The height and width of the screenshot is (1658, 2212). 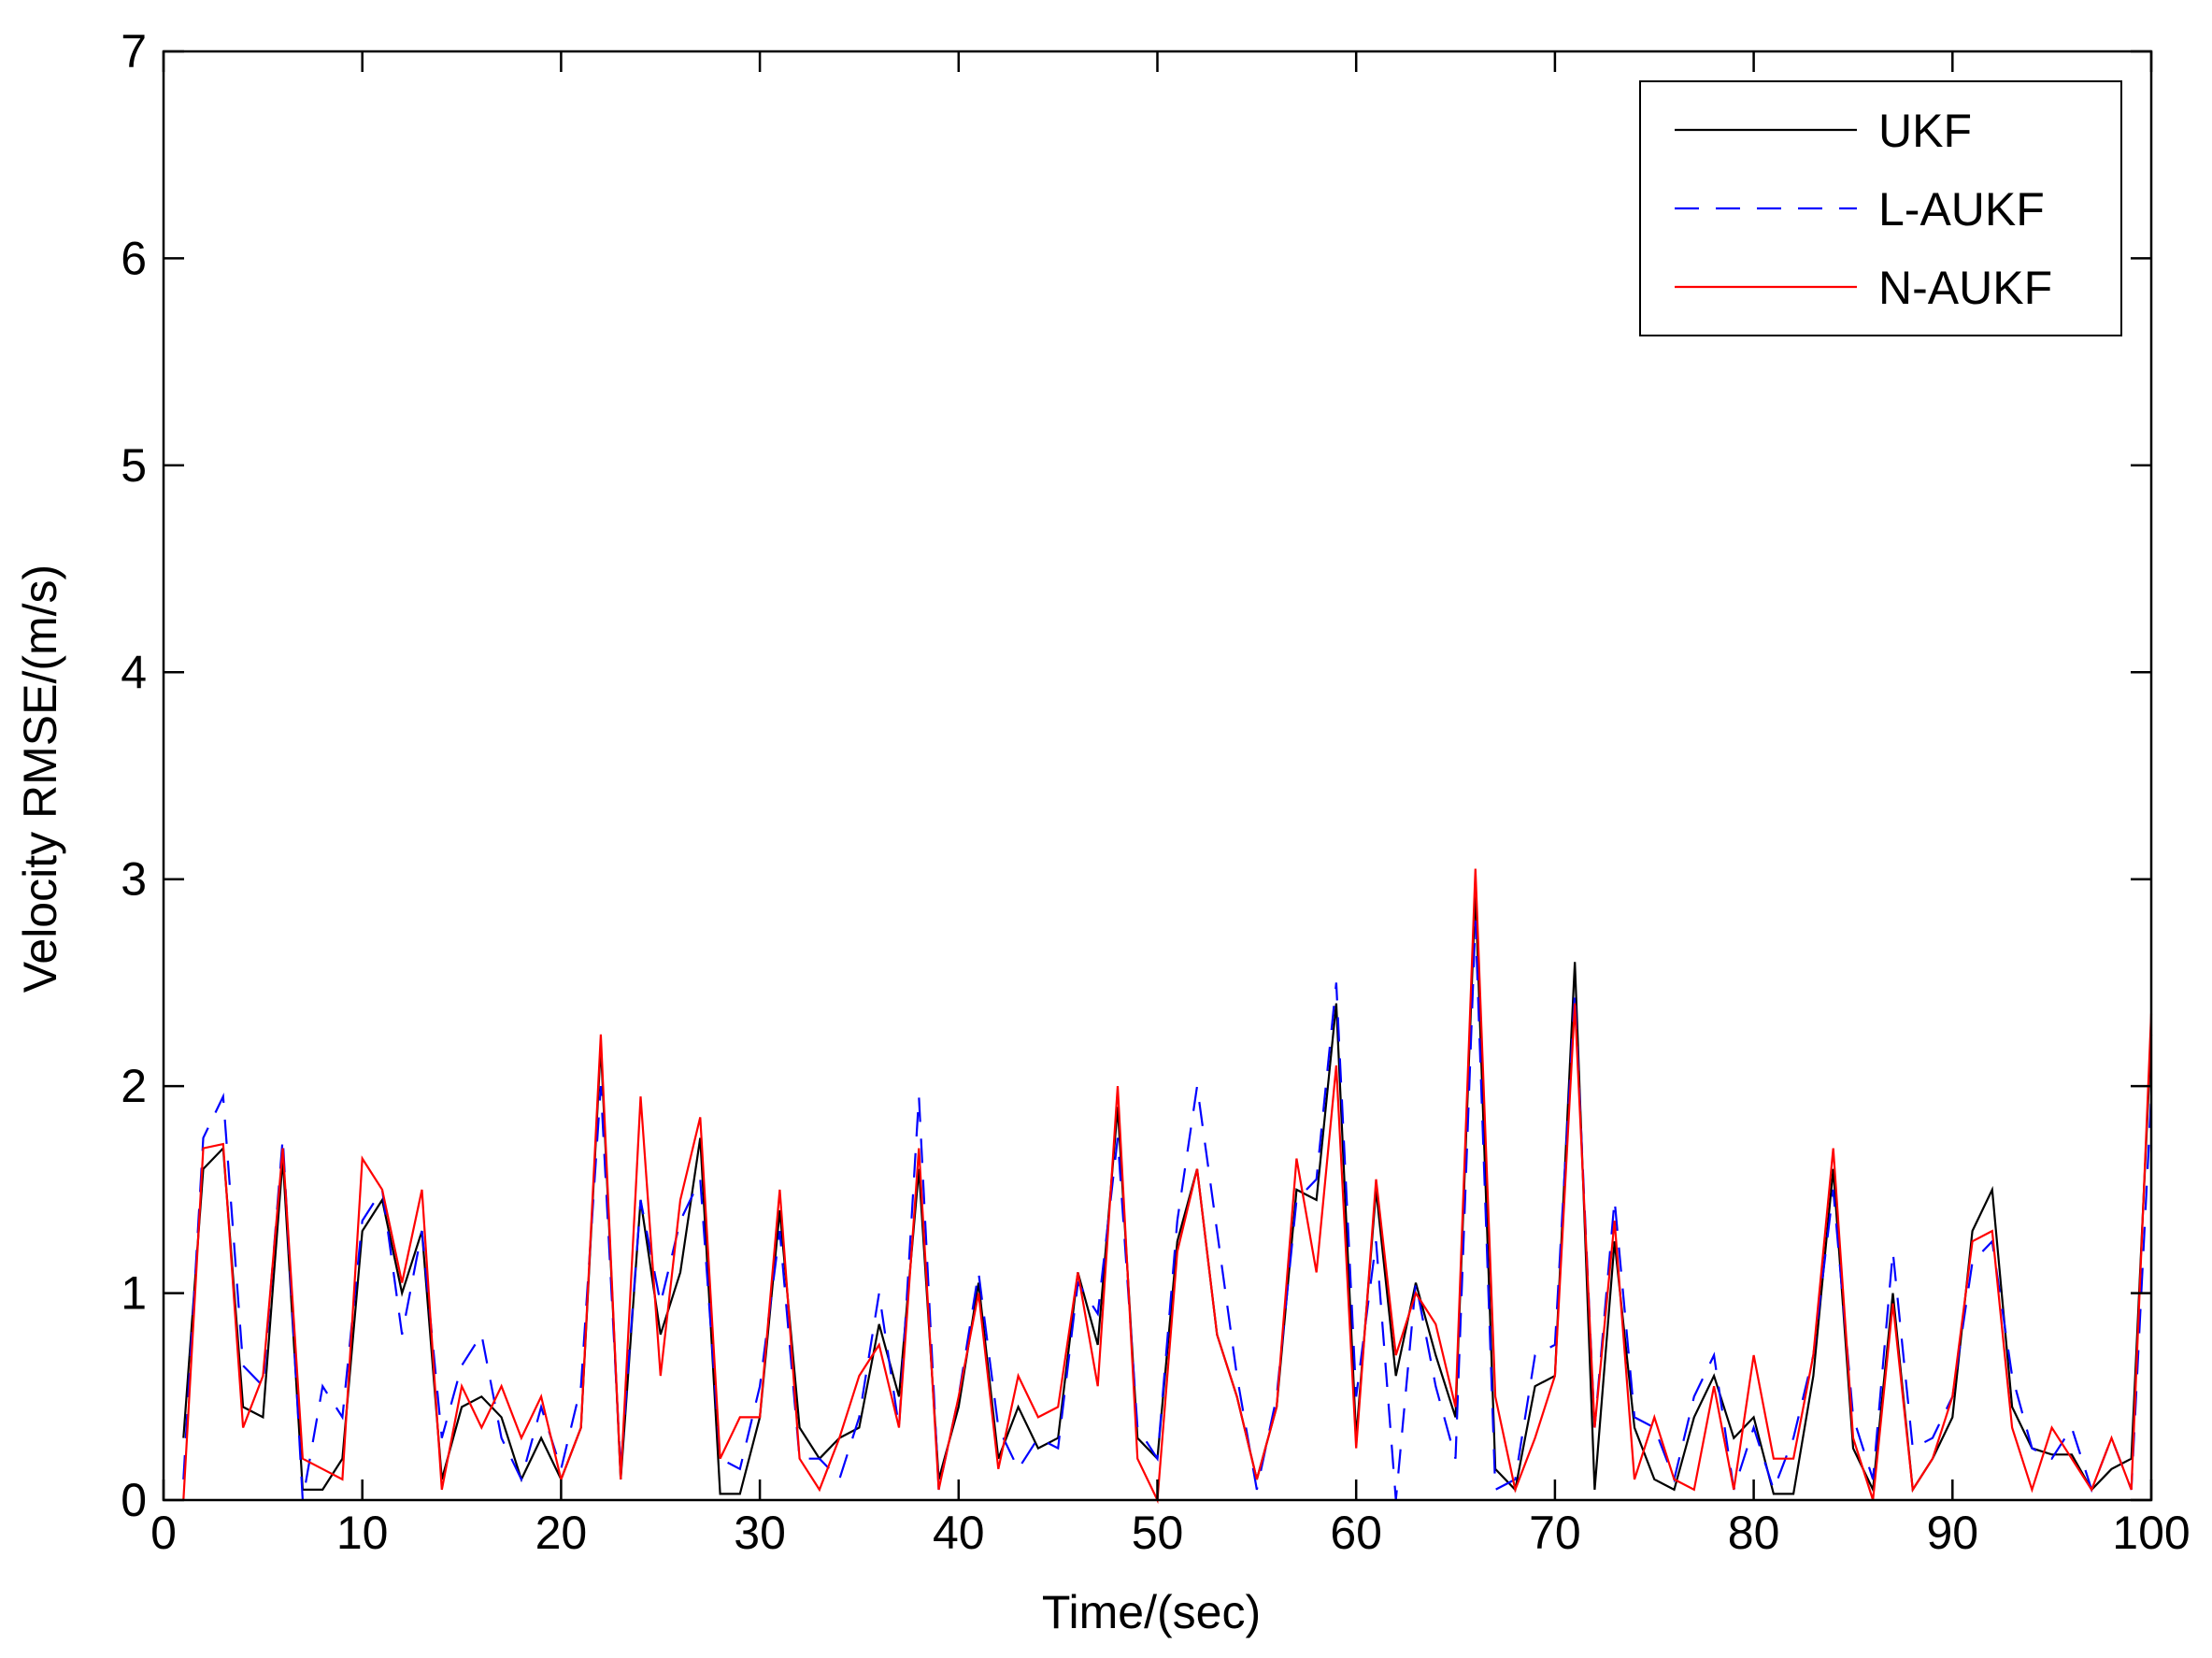 What do you see at coordinates (40, 779) in the screenshot?
I see `y-axis-label: Velocity RMSE/(m/s)` at bounding box center [40, 779].